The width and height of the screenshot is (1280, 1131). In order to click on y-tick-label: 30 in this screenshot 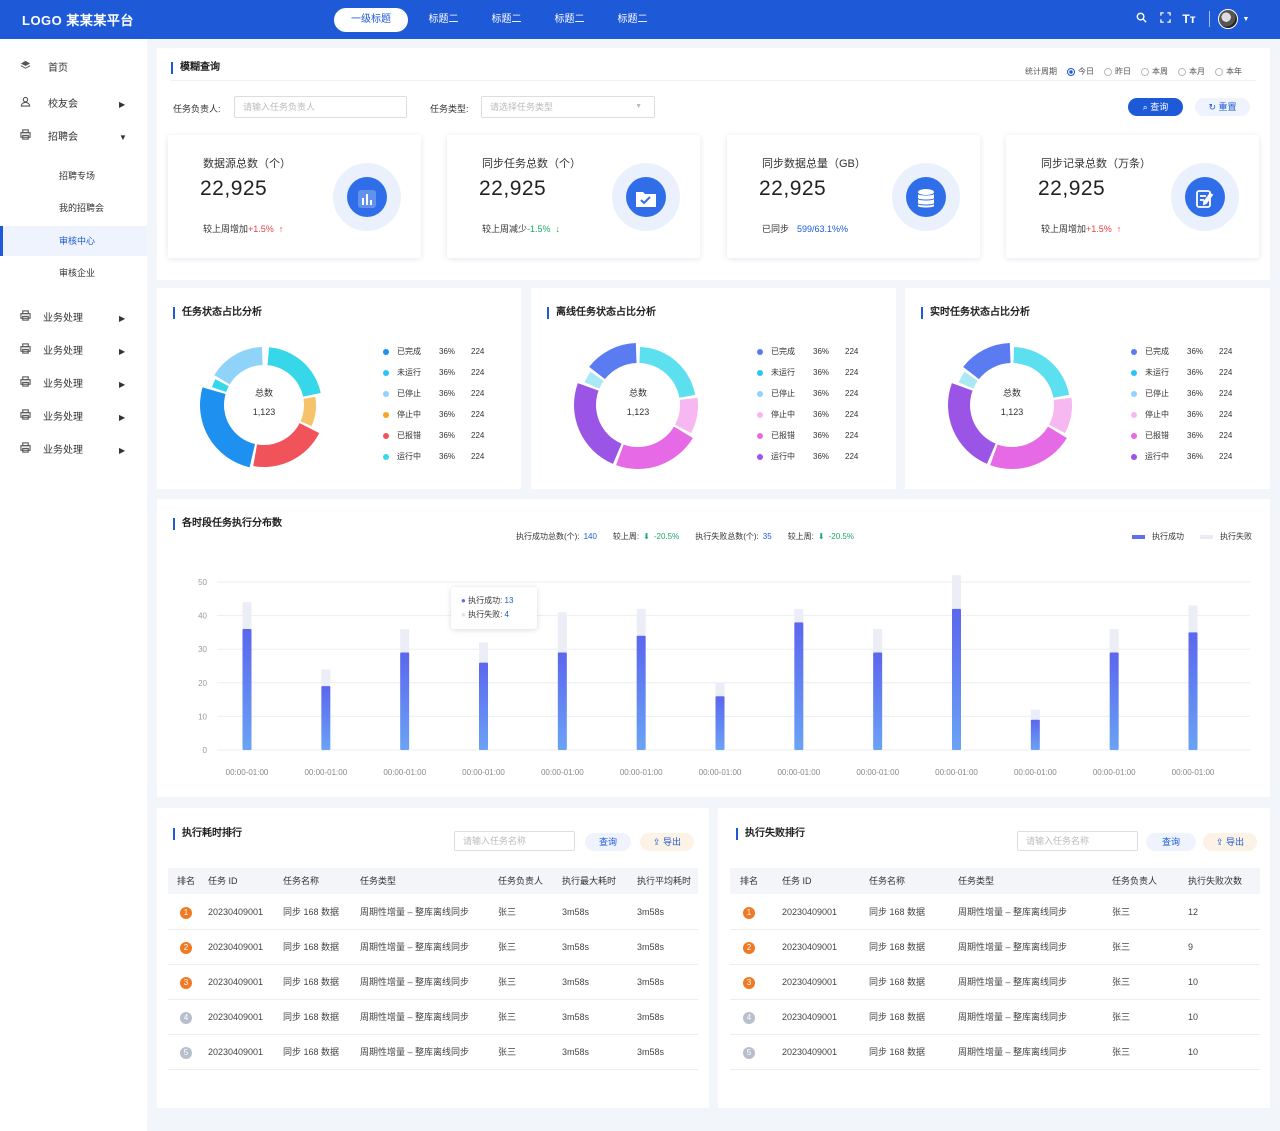, I will do `click(202, 649)`.